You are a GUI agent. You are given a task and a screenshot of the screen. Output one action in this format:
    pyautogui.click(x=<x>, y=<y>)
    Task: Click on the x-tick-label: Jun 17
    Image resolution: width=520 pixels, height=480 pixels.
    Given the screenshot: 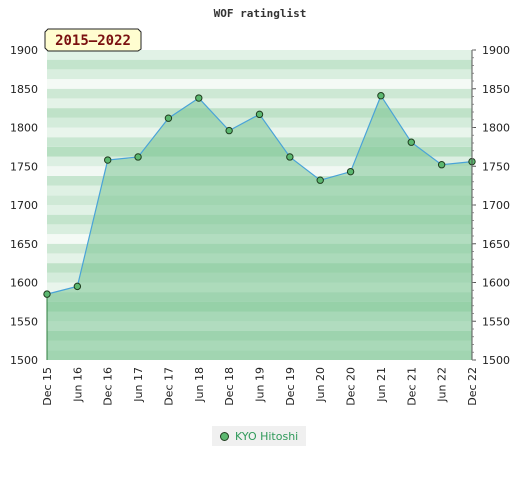 What is the action you would take?
    pyautogui.click(x=138, y=385)
    